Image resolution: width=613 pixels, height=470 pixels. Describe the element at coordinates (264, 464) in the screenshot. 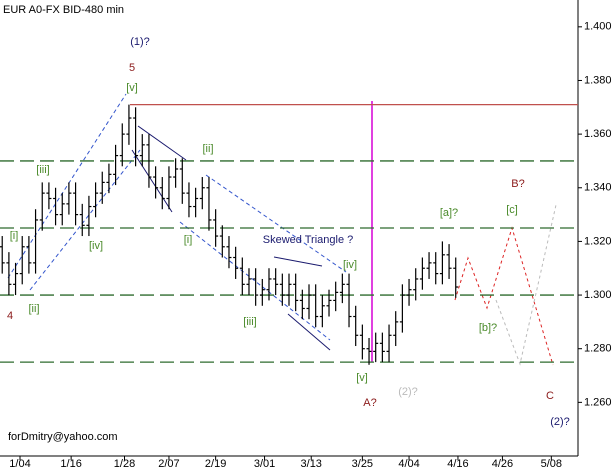

I see `x-tick-label: 3/01` at that location.